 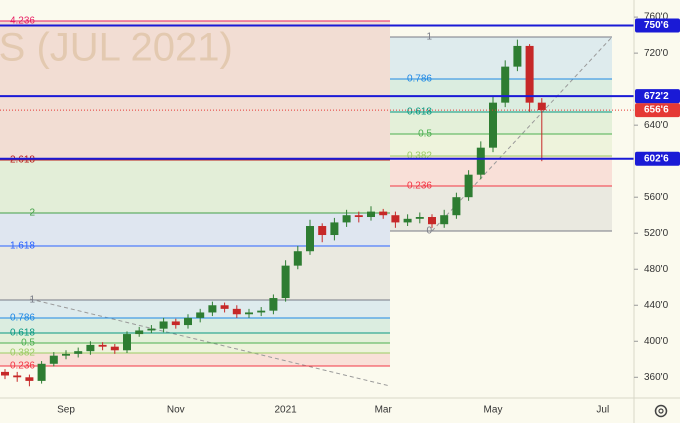 I want to click on fib-label: 0, so click(x=429, y=231).